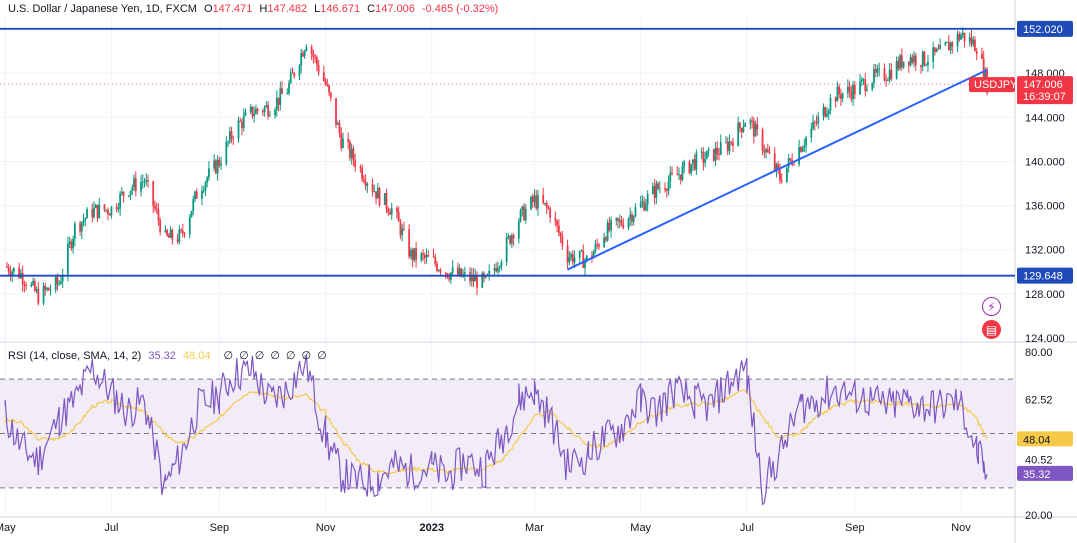 The image size is (1077, 543). What do you see at coordinates (102, 9) in the screenshot?
I see `symbol-title: U.S. Dollar / Japanese Yen, 1D, FXCM` at bounding box center [102, 9].